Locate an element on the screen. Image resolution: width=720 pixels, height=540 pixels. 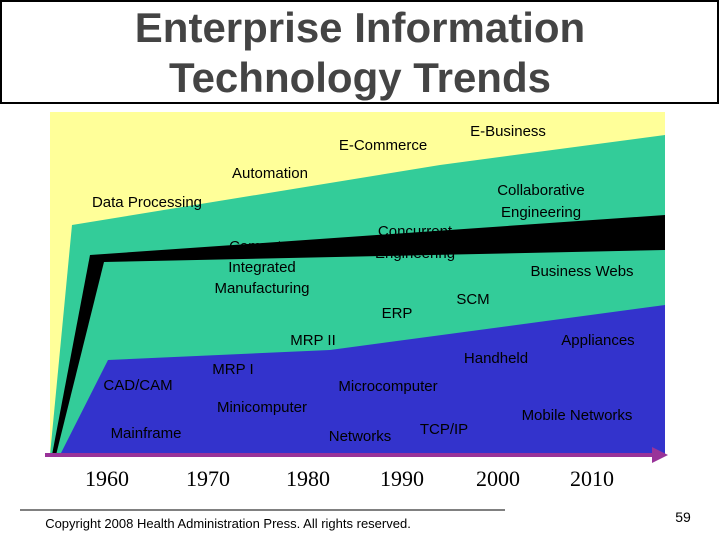
title: Technology Trends is located at coordinates (360, 77).